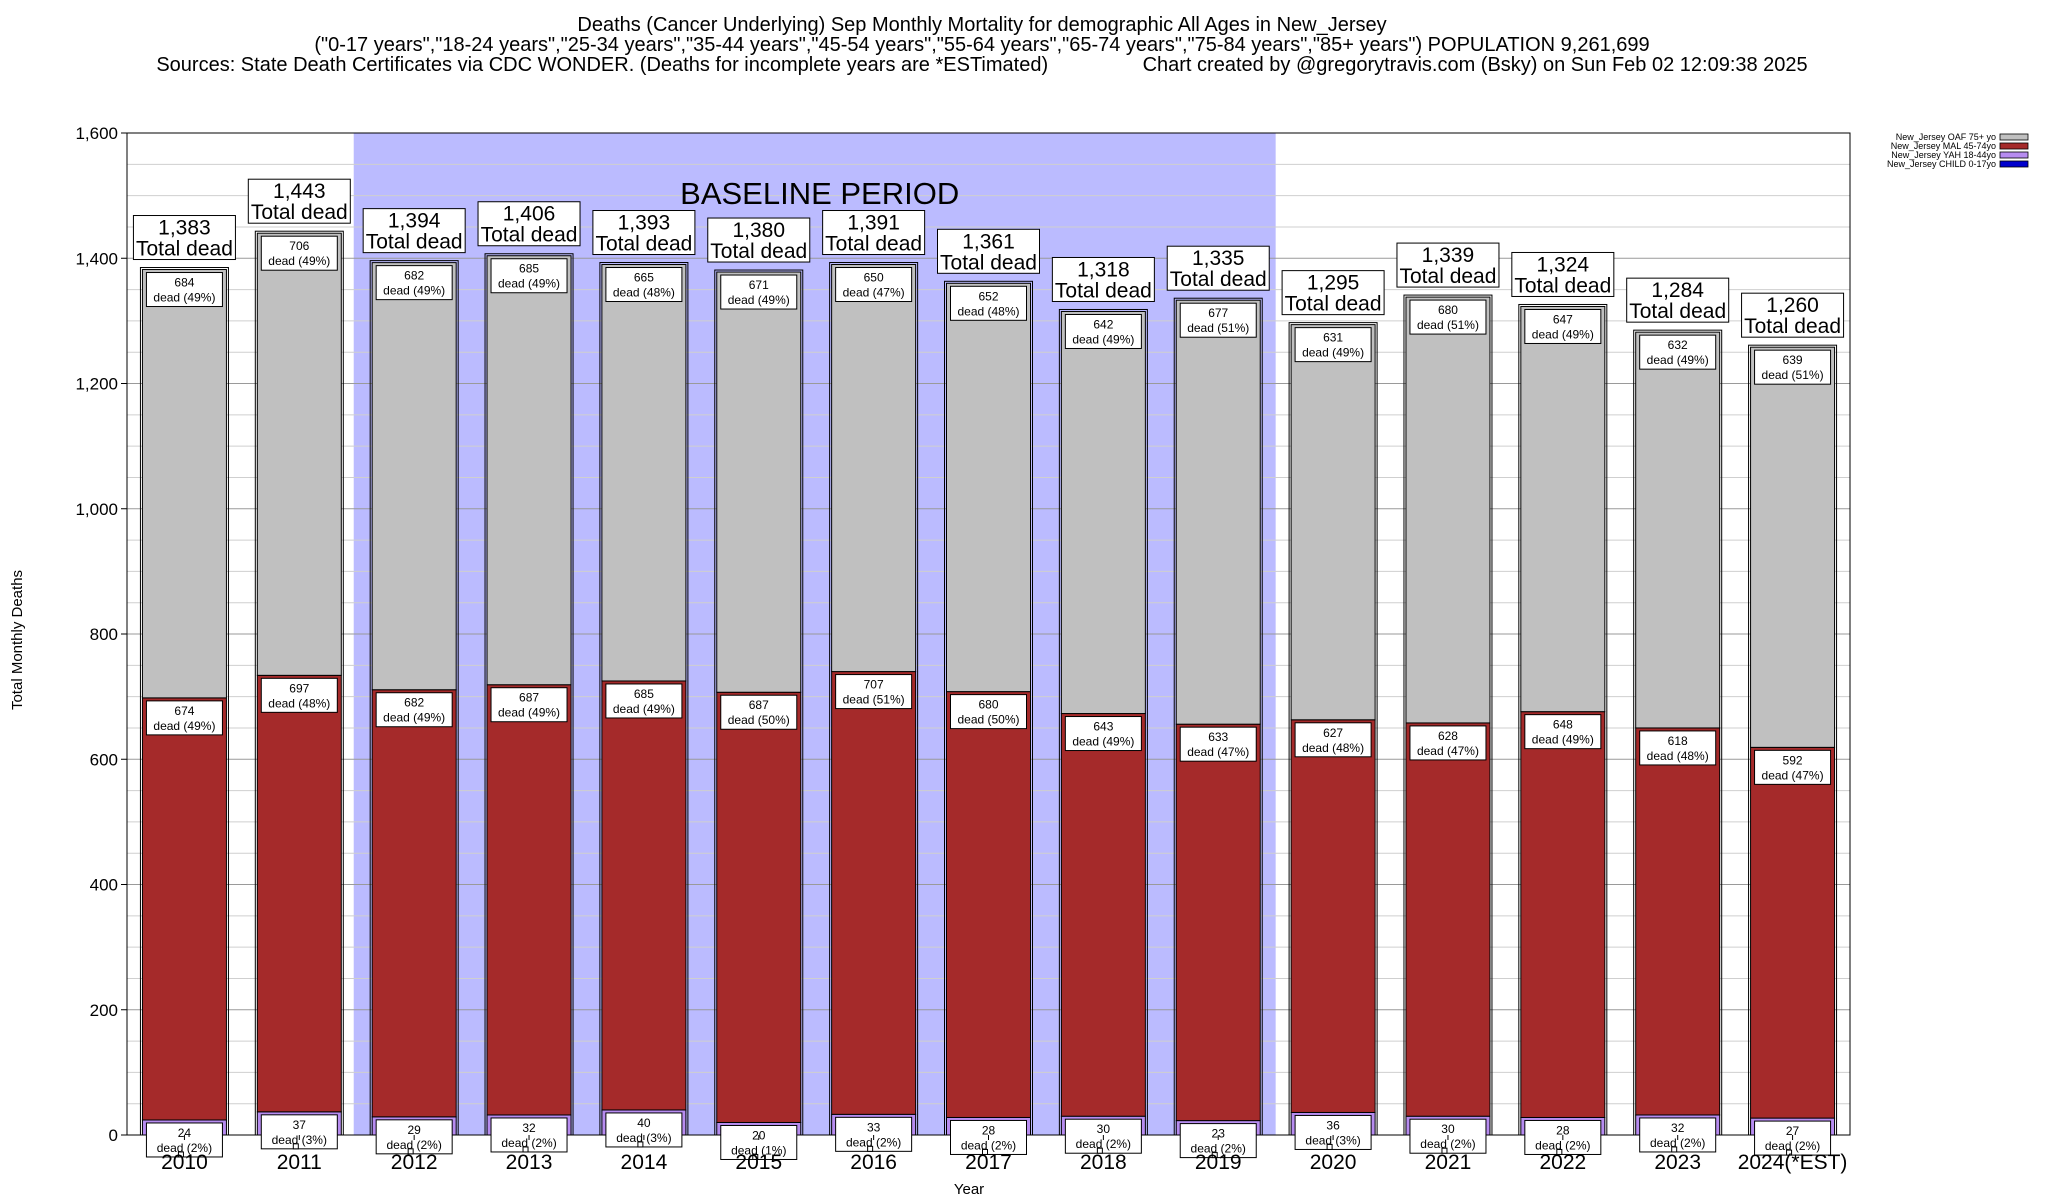  Describe the element at coordinates (1562, 1162) in the screenshot. I see `x-tick-label: 2022` at that location.